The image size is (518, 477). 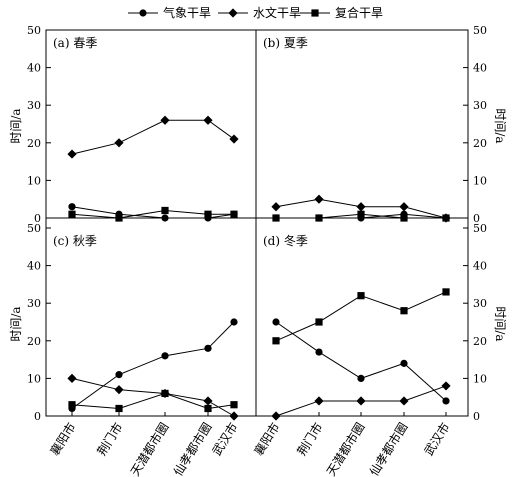 What do you see at coordinates (277, 12) in the screenshot?
I see `legend-label: 水文干旱` at bounding box center [277, 12].